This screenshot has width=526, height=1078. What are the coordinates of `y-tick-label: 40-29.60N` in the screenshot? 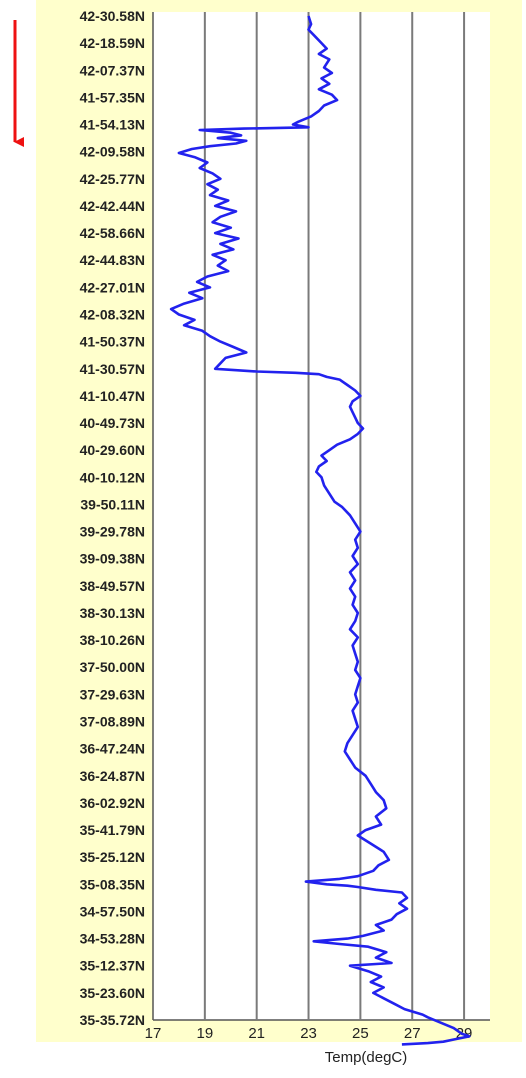 It's located at (112, 450).